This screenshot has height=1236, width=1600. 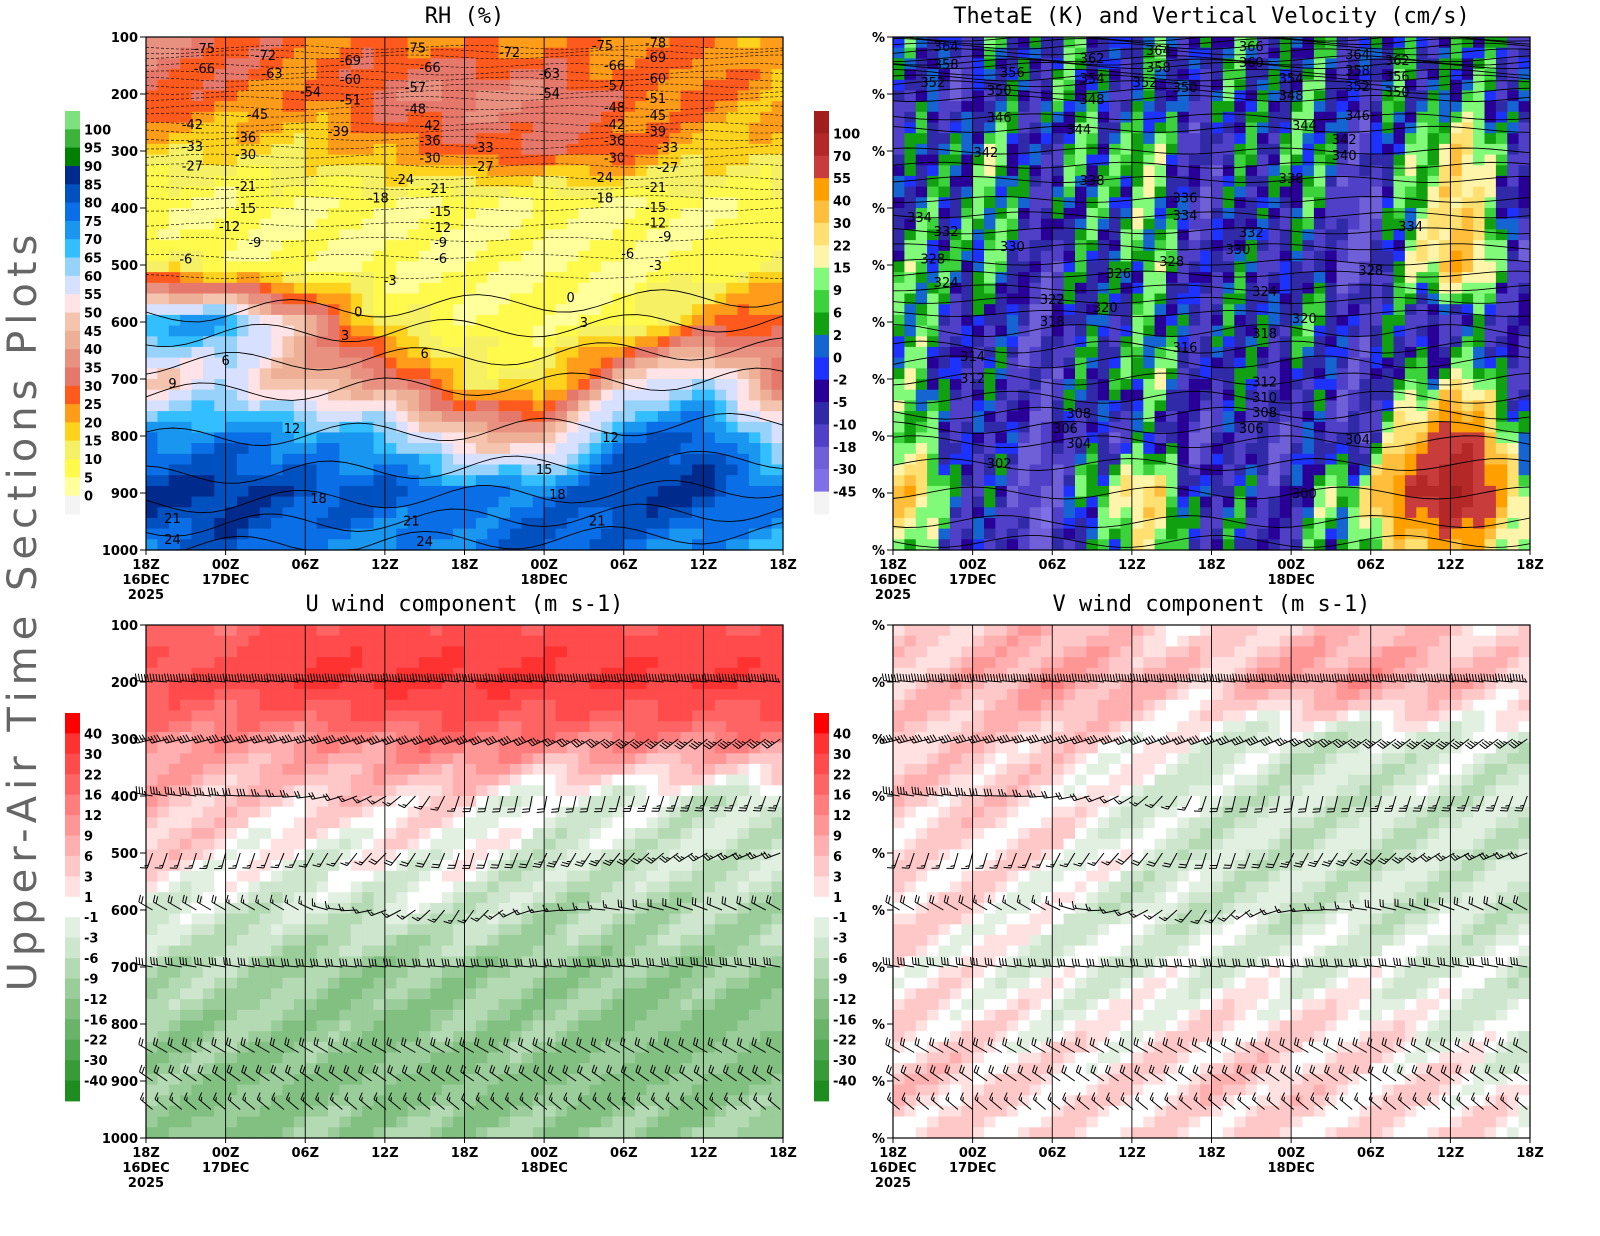 What do you see at coordinates (124, 38) in the screenshot?
I see `y-tick-label: 100` at bounding box center [124, 38].